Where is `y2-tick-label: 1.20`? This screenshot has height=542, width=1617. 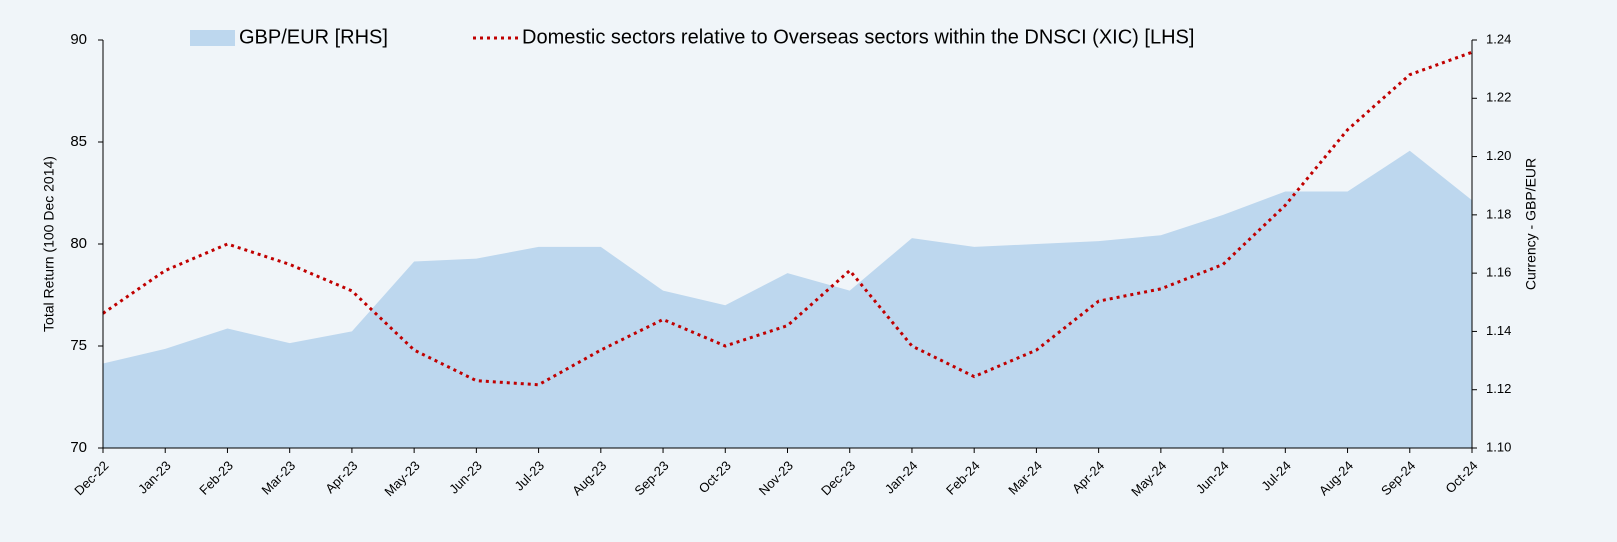
y2-tick-label: 1.20 is located at coordinates (1498, 155).